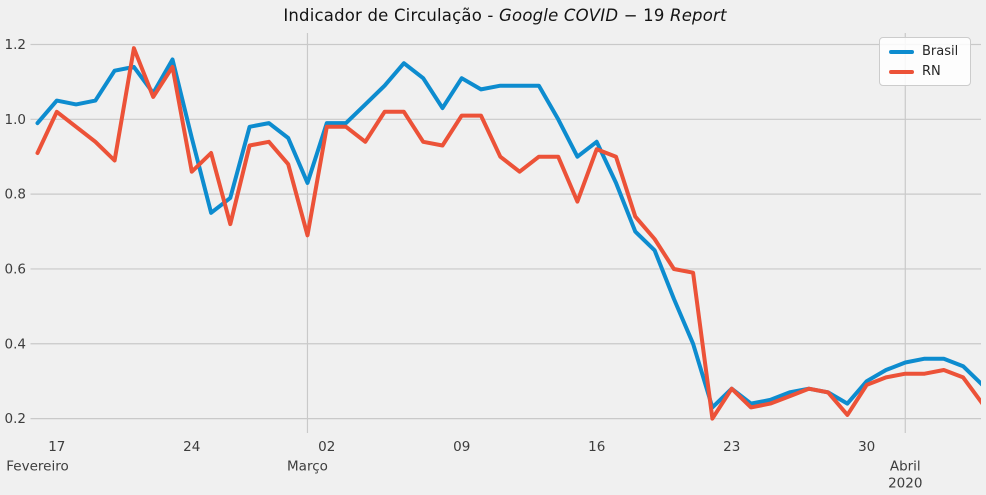 The image size is (986, 495). What do you see at coordinates (37, 467) in the screenshot?
I see `x-month-label: Fevereiro` at bounding box center [37, 467].